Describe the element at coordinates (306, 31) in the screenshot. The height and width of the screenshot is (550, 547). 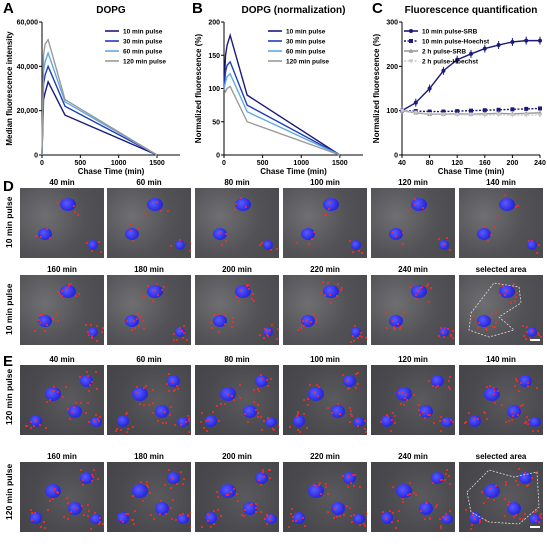
I see `legend-label-1: 10 min pulse` at that location.